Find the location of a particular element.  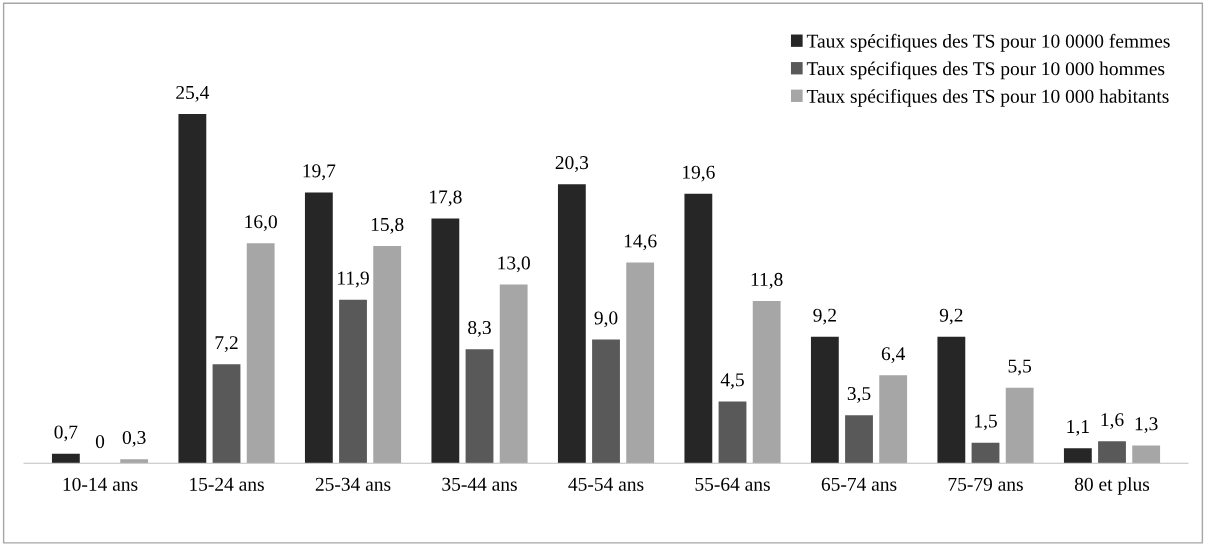

data-label: 11,9 is located at coordinates (353, 279).